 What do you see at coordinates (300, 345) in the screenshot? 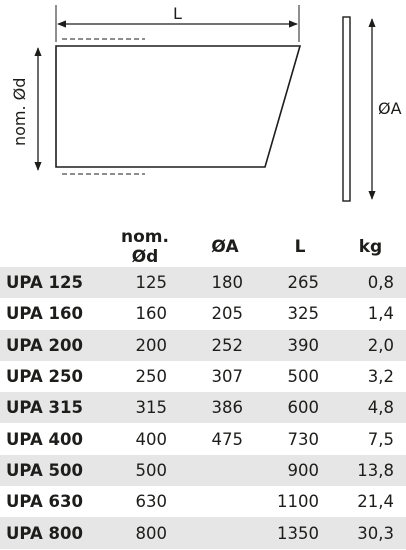
I see `length-cell: 390` at bounding box center [300, 345].